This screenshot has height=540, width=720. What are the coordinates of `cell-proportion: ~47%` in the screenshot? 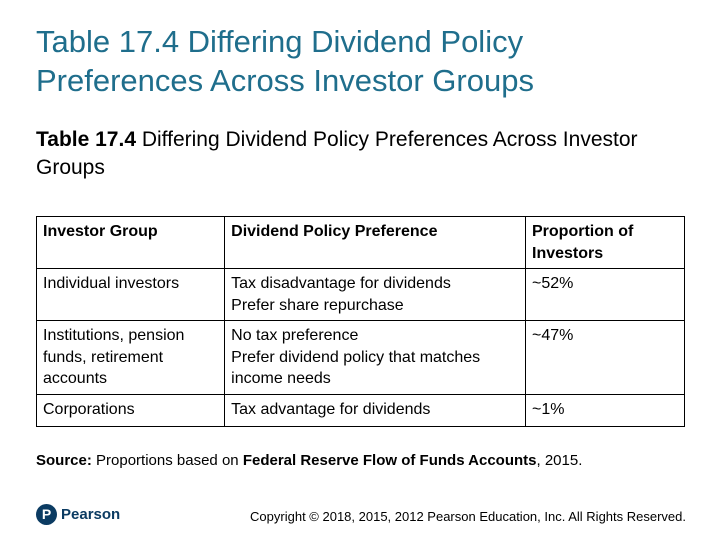 It's located at (605, 357).